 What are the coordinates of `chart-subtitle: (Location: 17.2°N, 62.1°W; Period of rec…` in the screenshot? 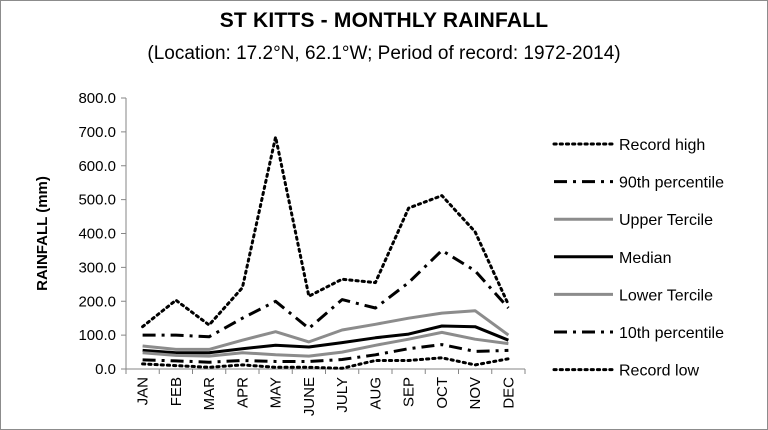 It's located at (384, 53).